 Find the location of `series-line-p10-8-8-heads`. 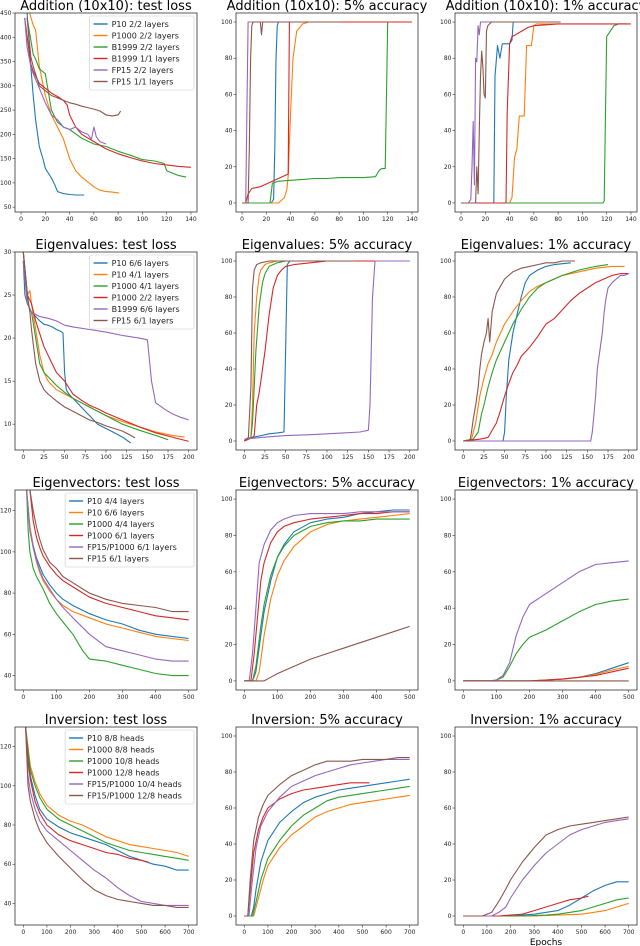

series-line-p10-8-8-heads is located at coordinates (546, 899).